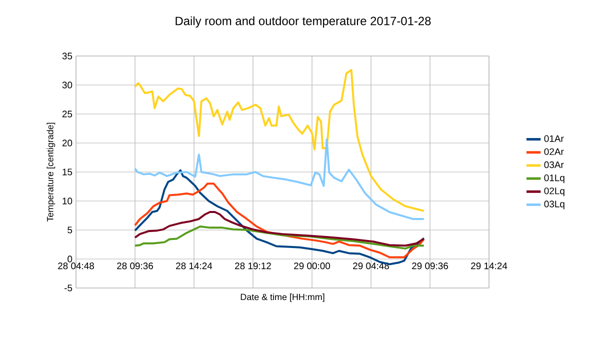  What do you see at coordinates (70, 230) in the screenshot?
I see `y-tick-label: 5` at bounding box center [70, 230].